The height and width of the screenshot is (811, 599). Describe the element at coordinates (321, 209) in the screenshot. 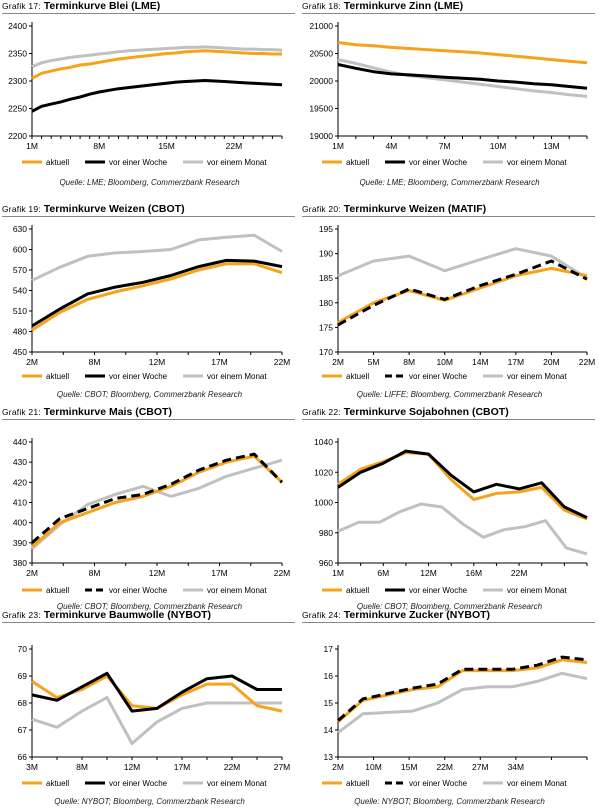

I see `chart-prefix: Grafik 20:` at that location.